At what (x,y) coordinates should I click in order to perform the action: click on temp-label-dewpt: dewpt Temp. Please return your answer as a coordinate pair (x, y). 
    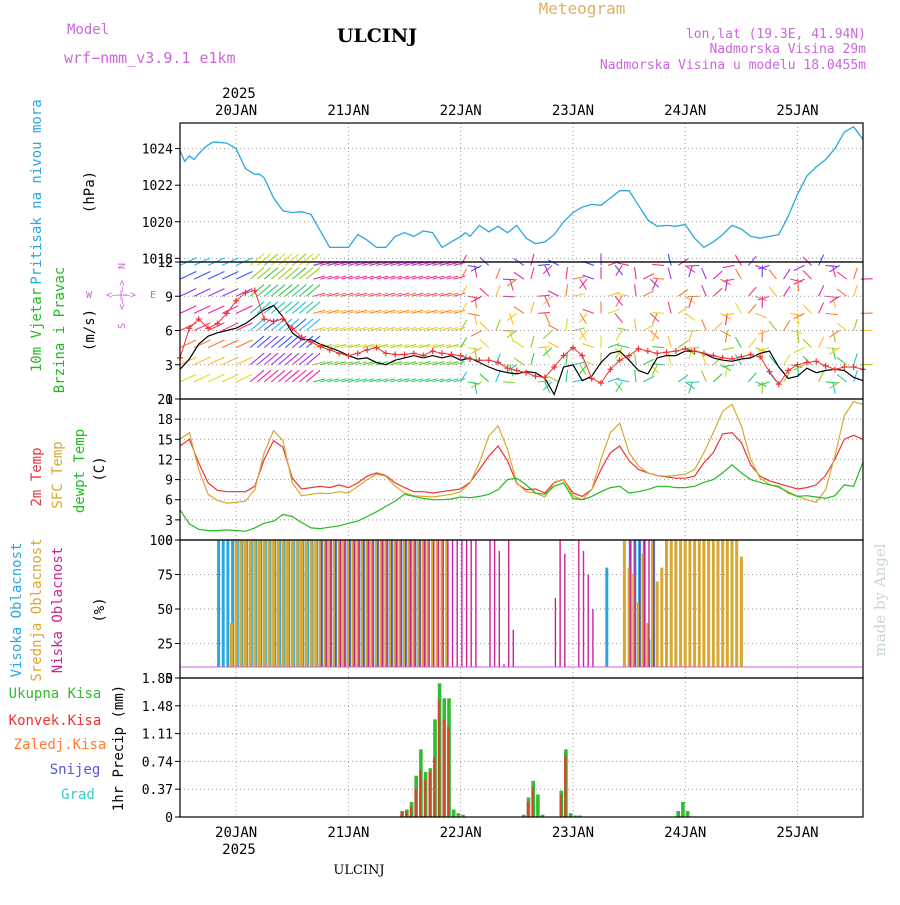
    Looking at the image, I should click on (80, 471).